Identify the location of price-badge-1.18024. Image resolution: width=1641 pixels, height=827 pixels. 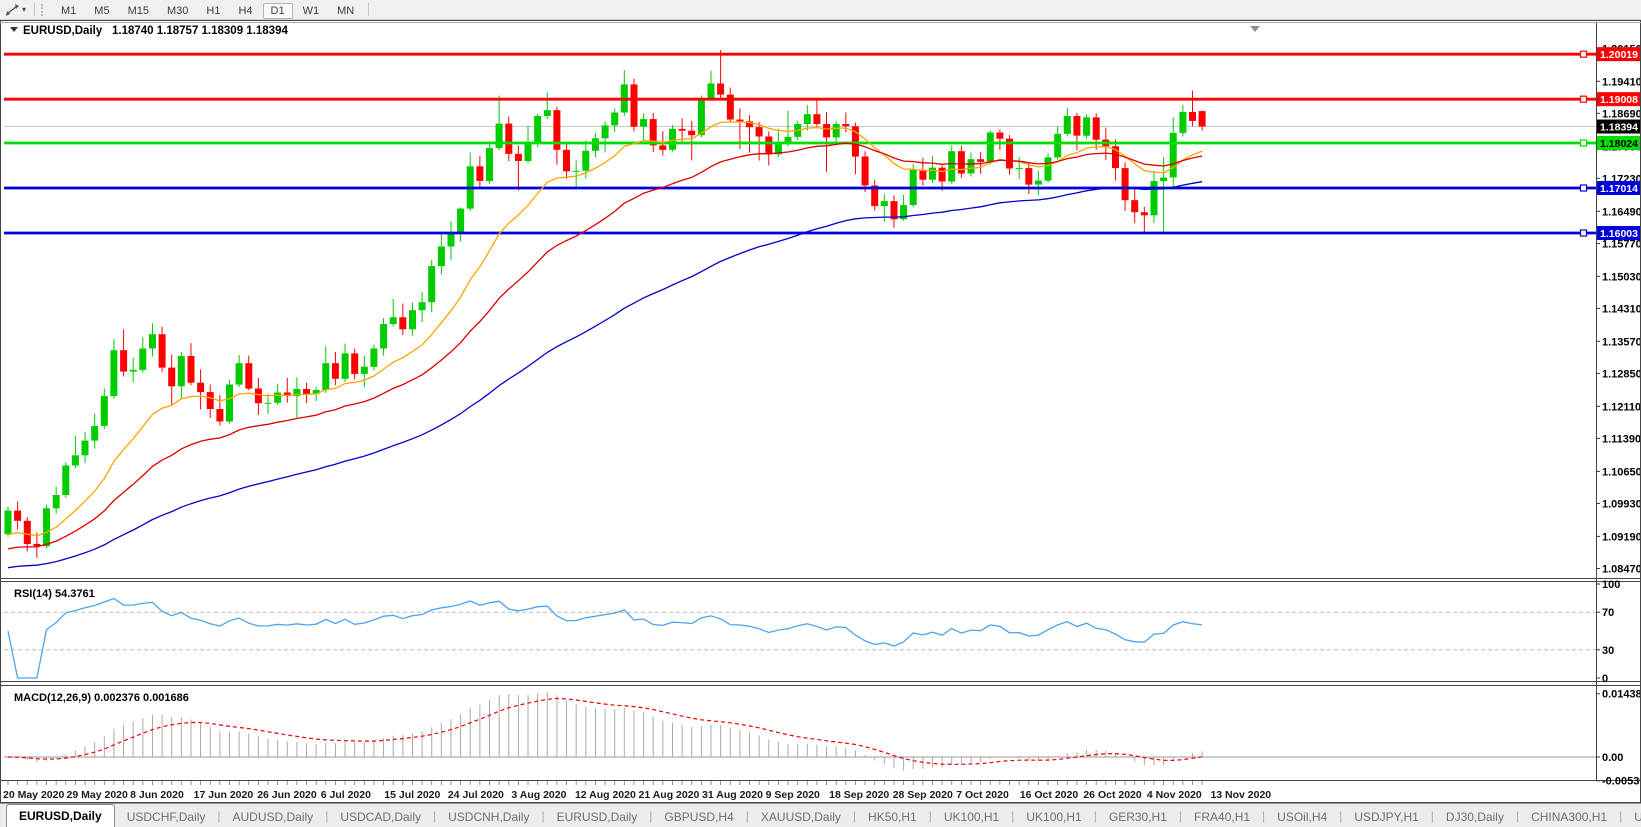
(1619, 143).